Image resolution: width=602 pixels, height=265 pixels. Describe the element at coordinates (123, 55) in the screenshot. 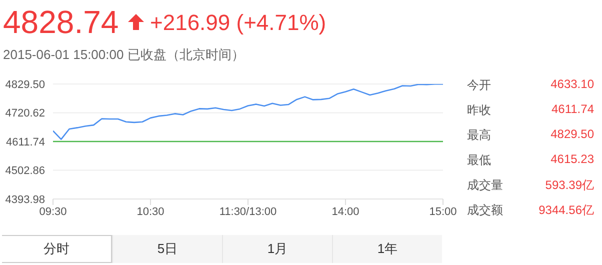

I see `chart-subtitle: 2015-06-01 15:00:00 已收盘（北京时间）` at that location.